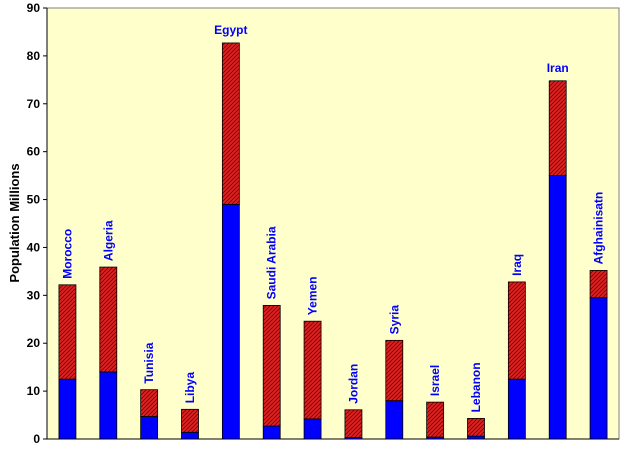 The image size is (625, 451). I want to click on bar-category-label: Israel, so click(435, 380).